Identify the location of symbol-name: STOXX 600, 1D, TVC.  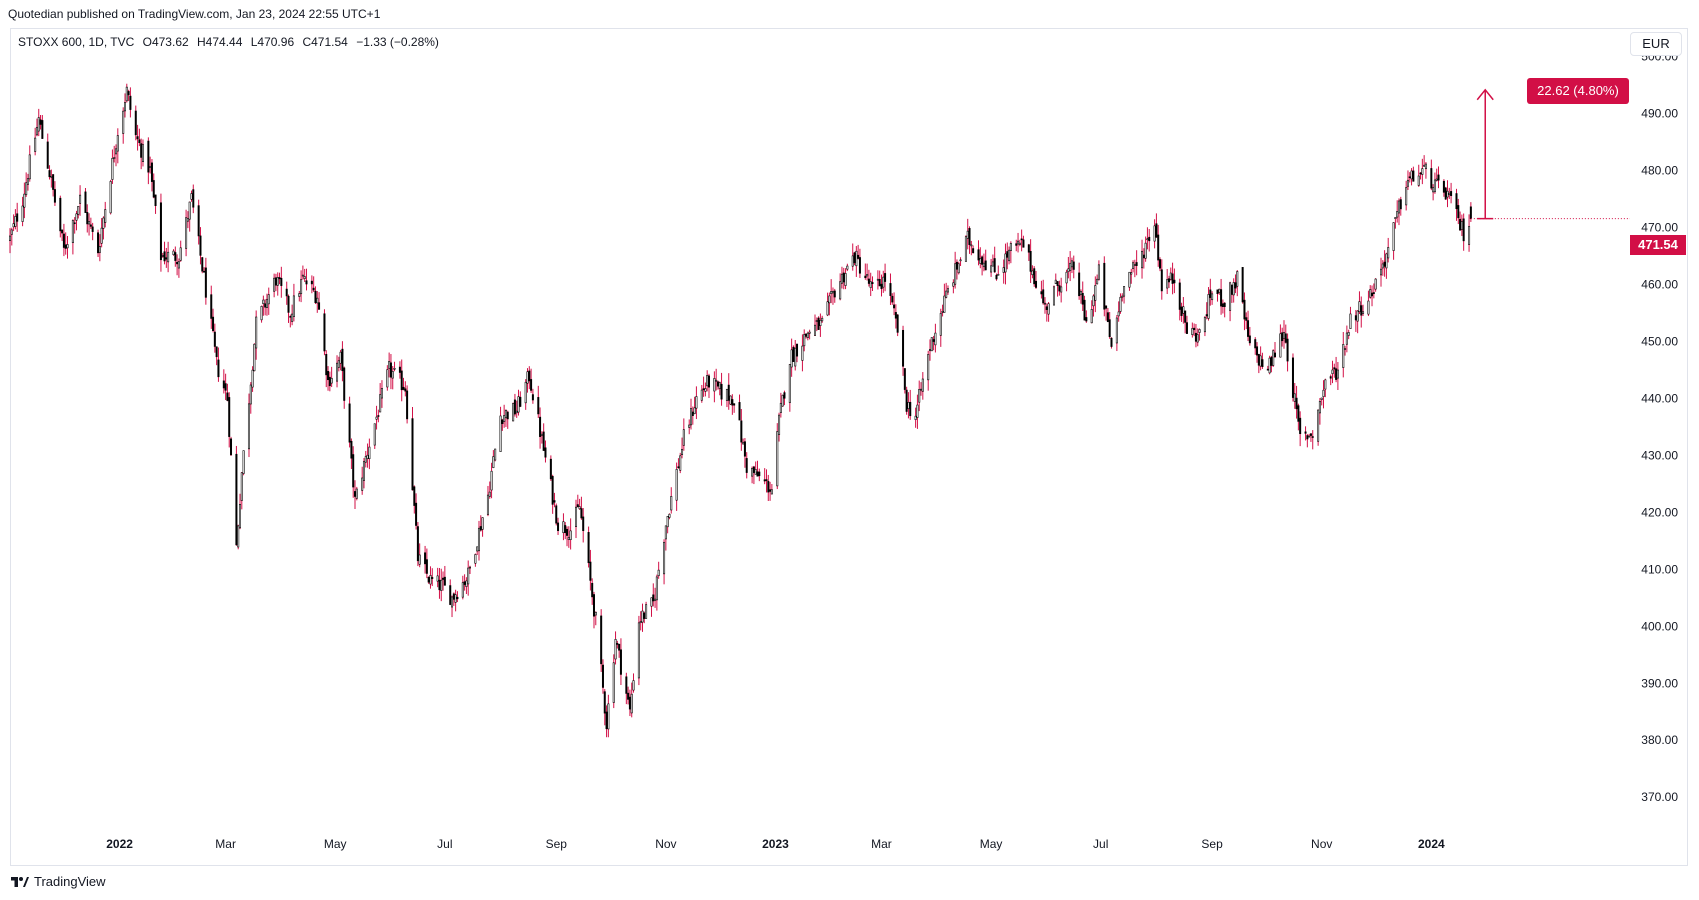
(76, 42).